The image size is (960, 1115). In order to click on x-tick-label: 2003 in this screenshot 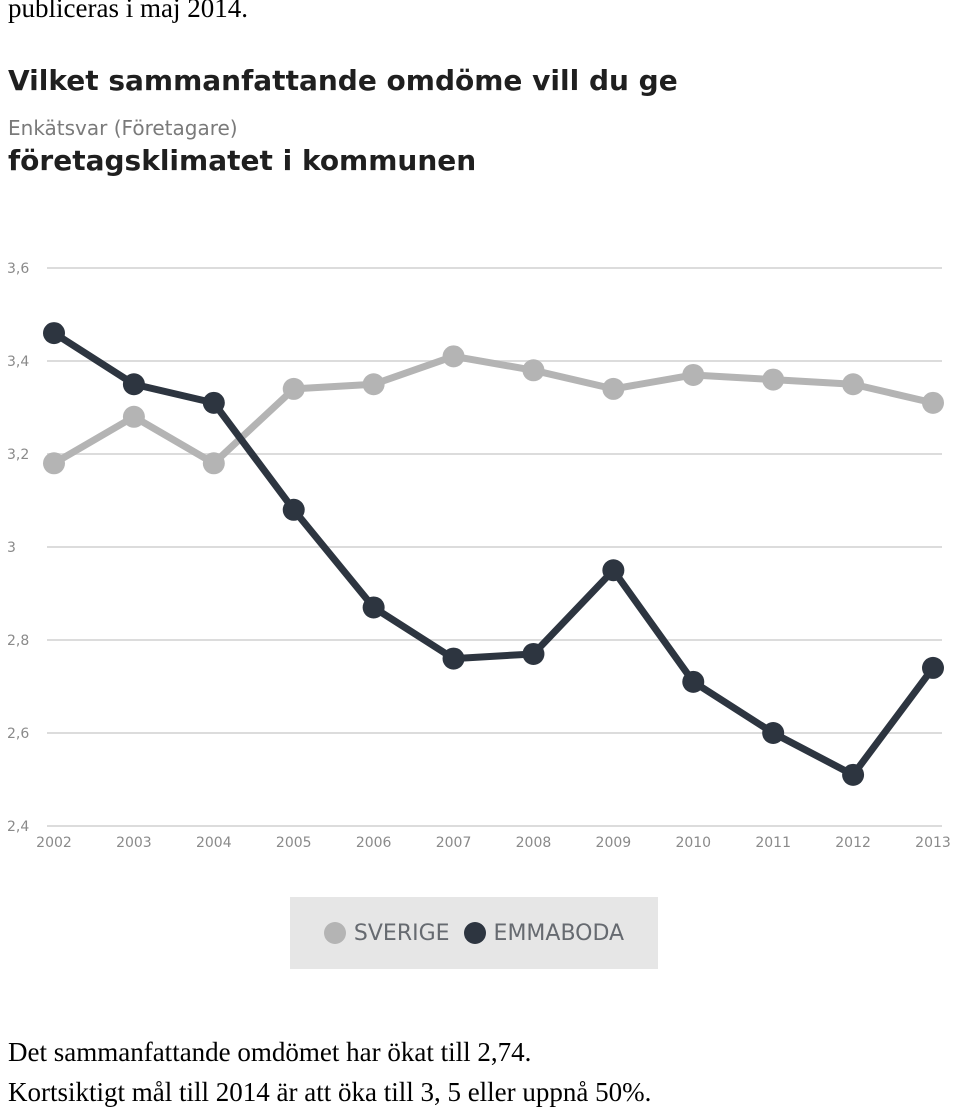, I will do `click(134, 843)`.